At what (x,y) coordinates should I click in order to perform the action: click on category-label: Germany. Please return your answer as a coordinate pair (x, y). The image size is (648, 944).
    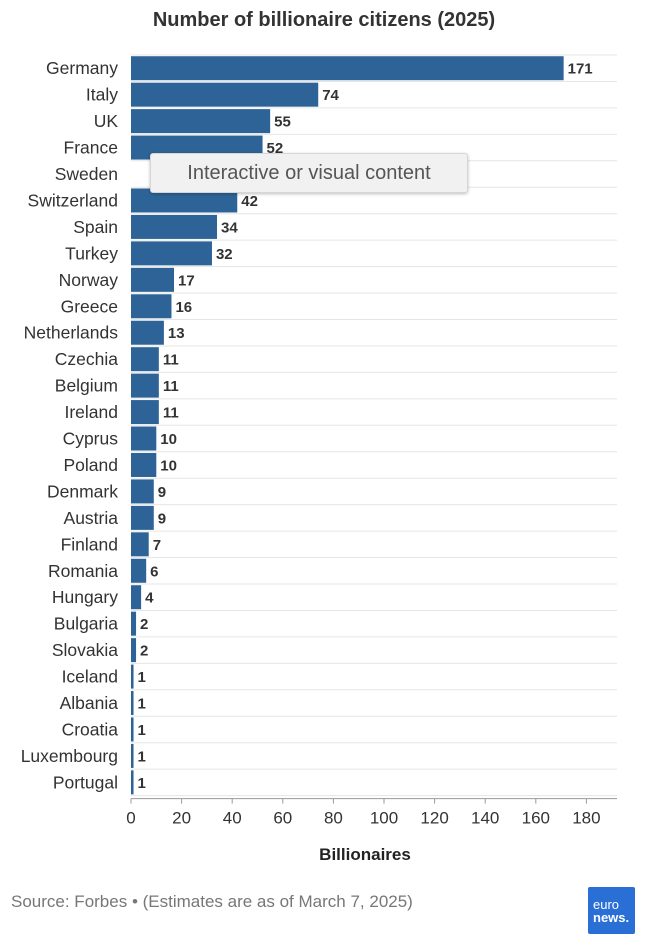
    Looking at the image, I should click on (82, 68).